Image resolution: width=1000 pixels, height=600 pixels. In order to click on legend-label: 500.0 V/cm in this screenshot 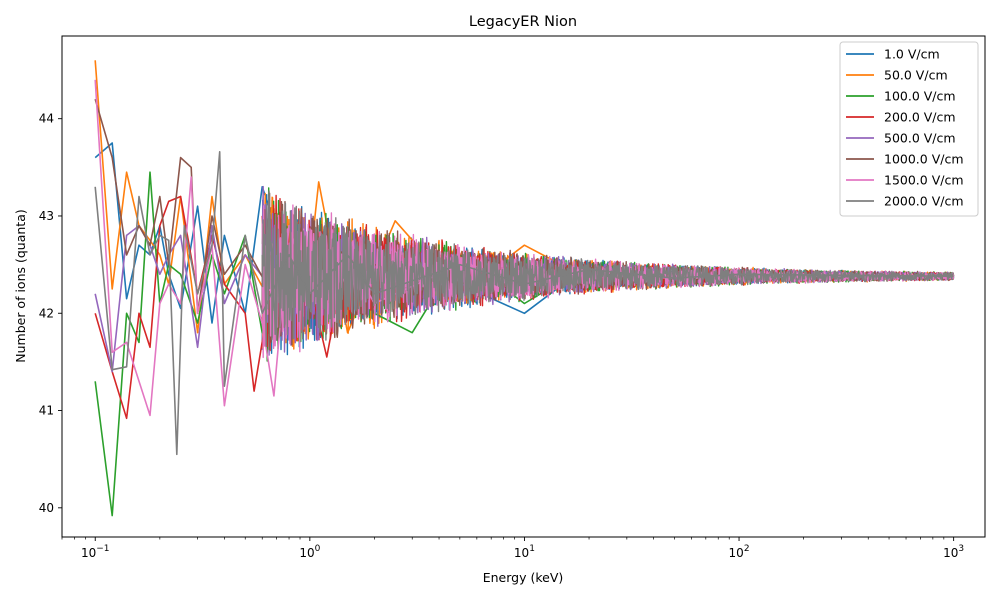, I will do `click(920, 138)`.